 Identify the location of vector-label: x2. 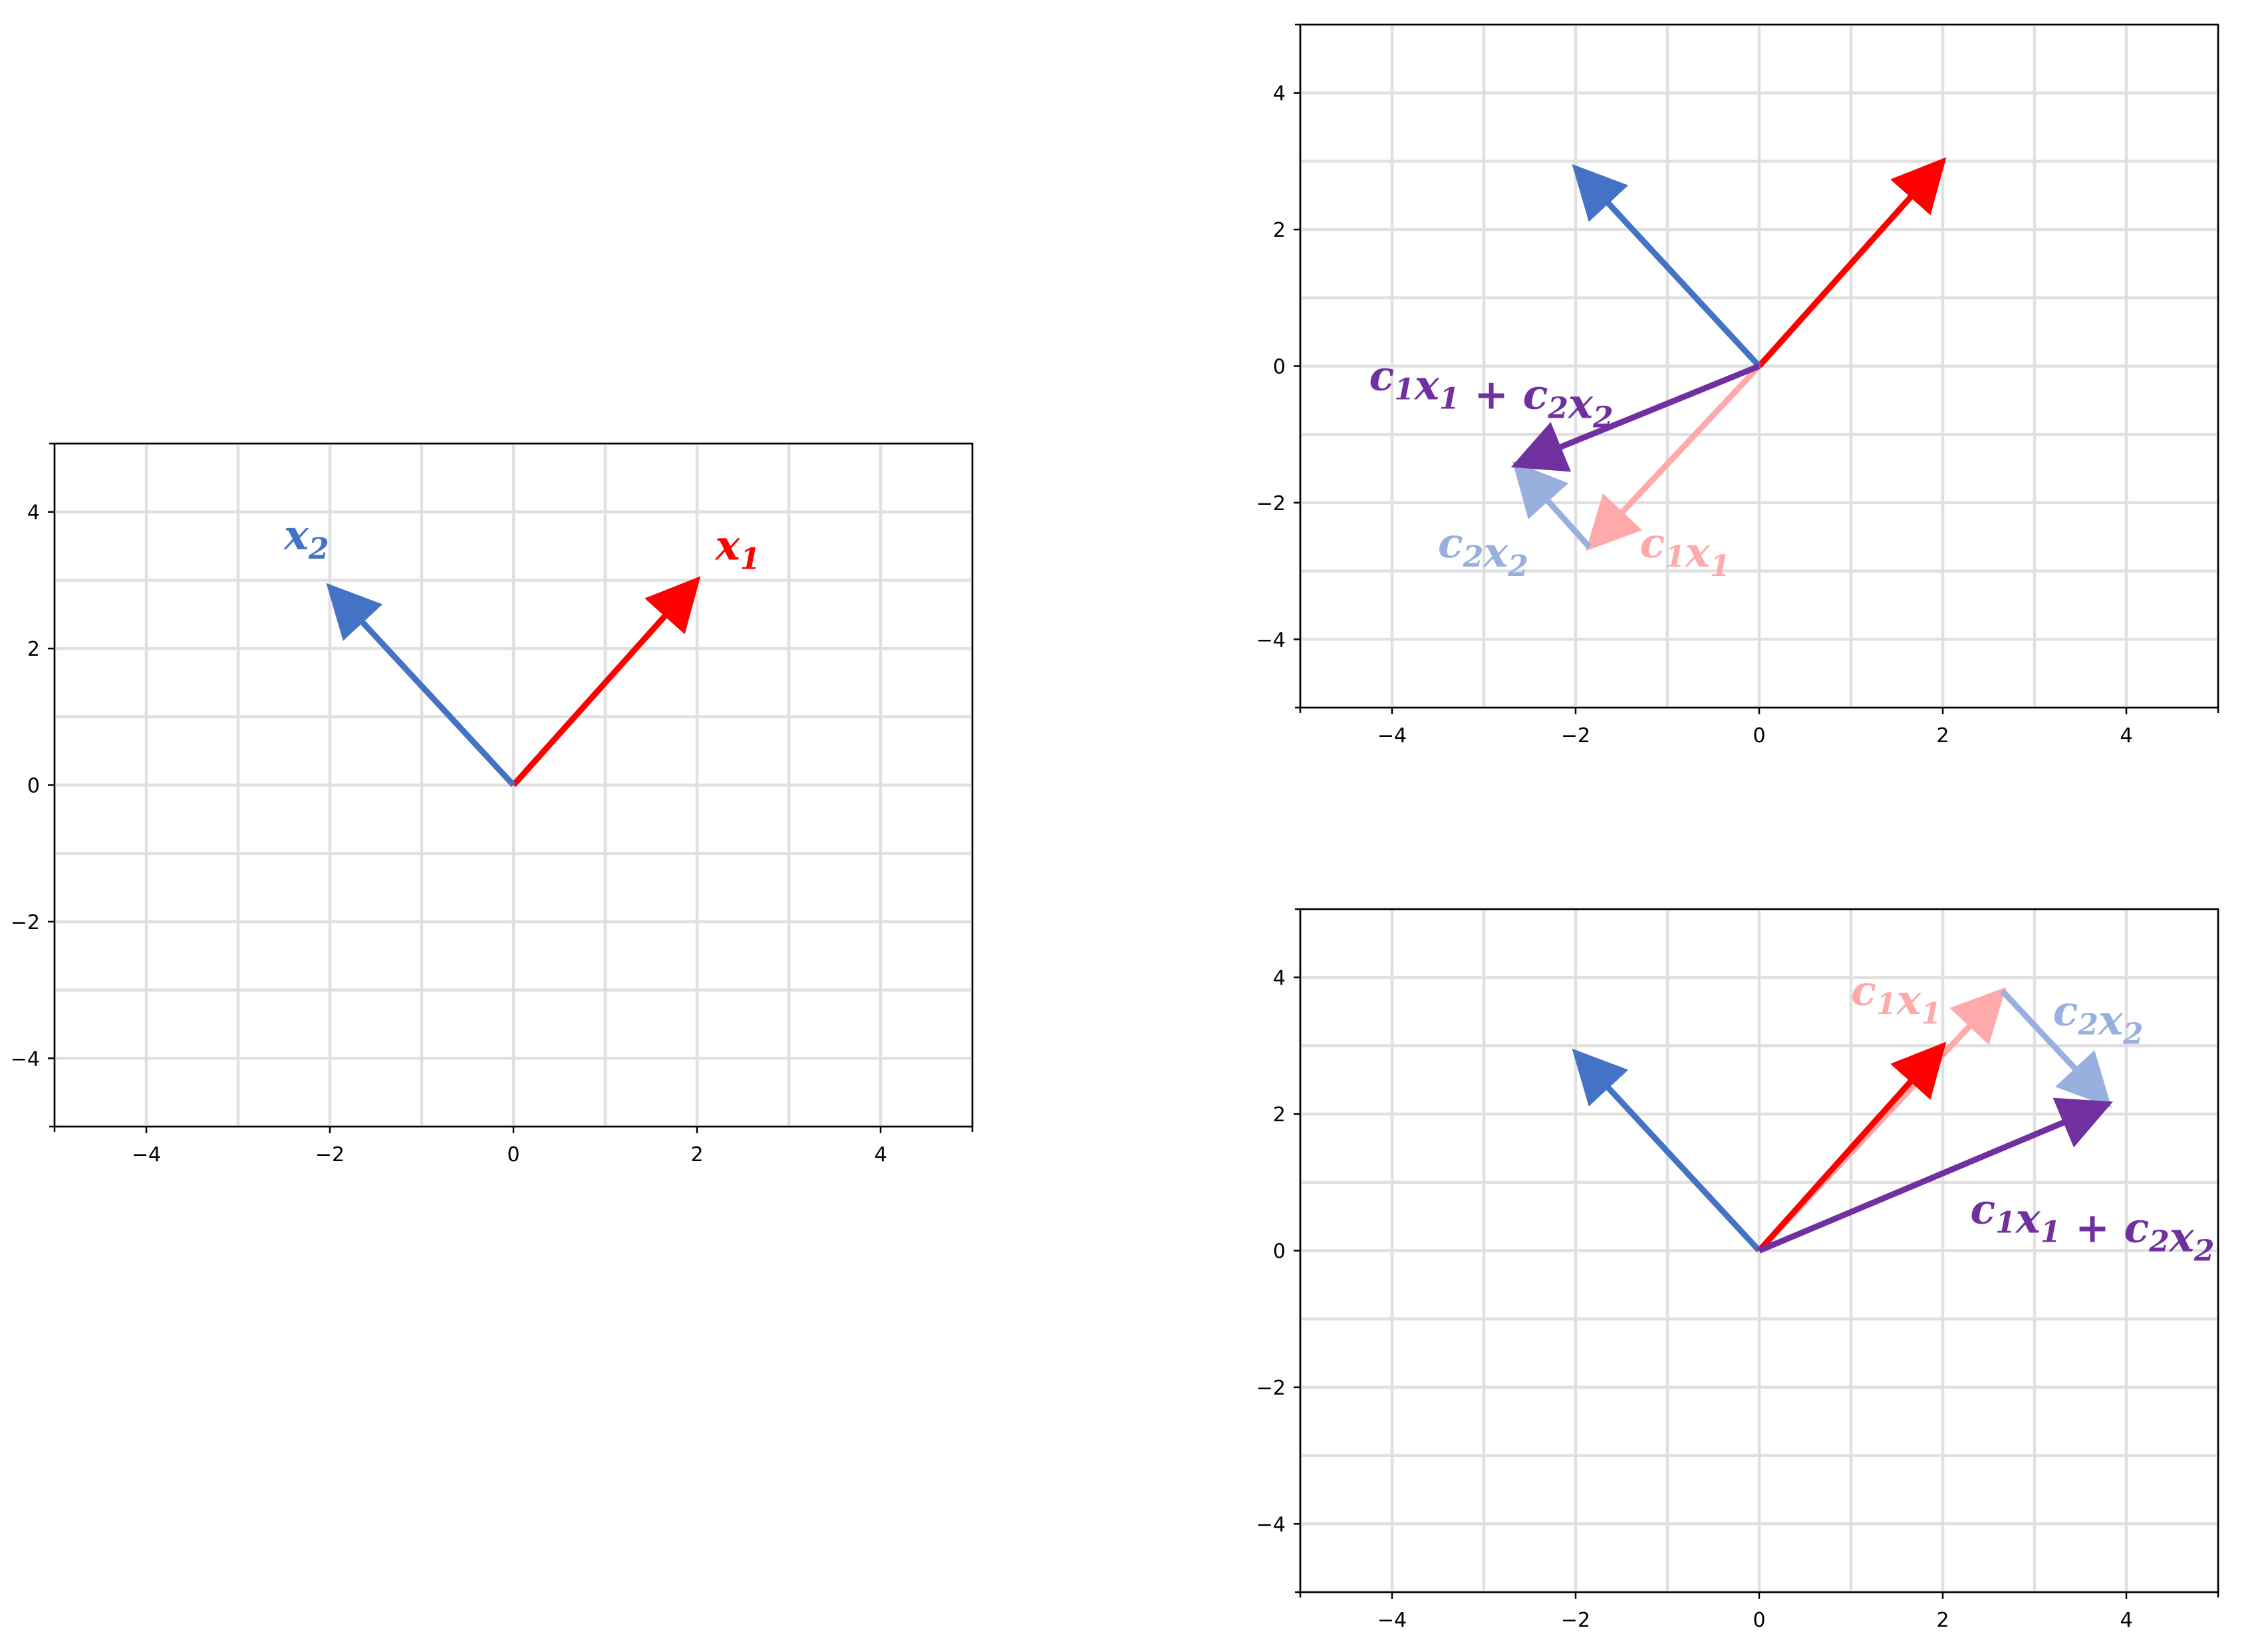
(306, 538).